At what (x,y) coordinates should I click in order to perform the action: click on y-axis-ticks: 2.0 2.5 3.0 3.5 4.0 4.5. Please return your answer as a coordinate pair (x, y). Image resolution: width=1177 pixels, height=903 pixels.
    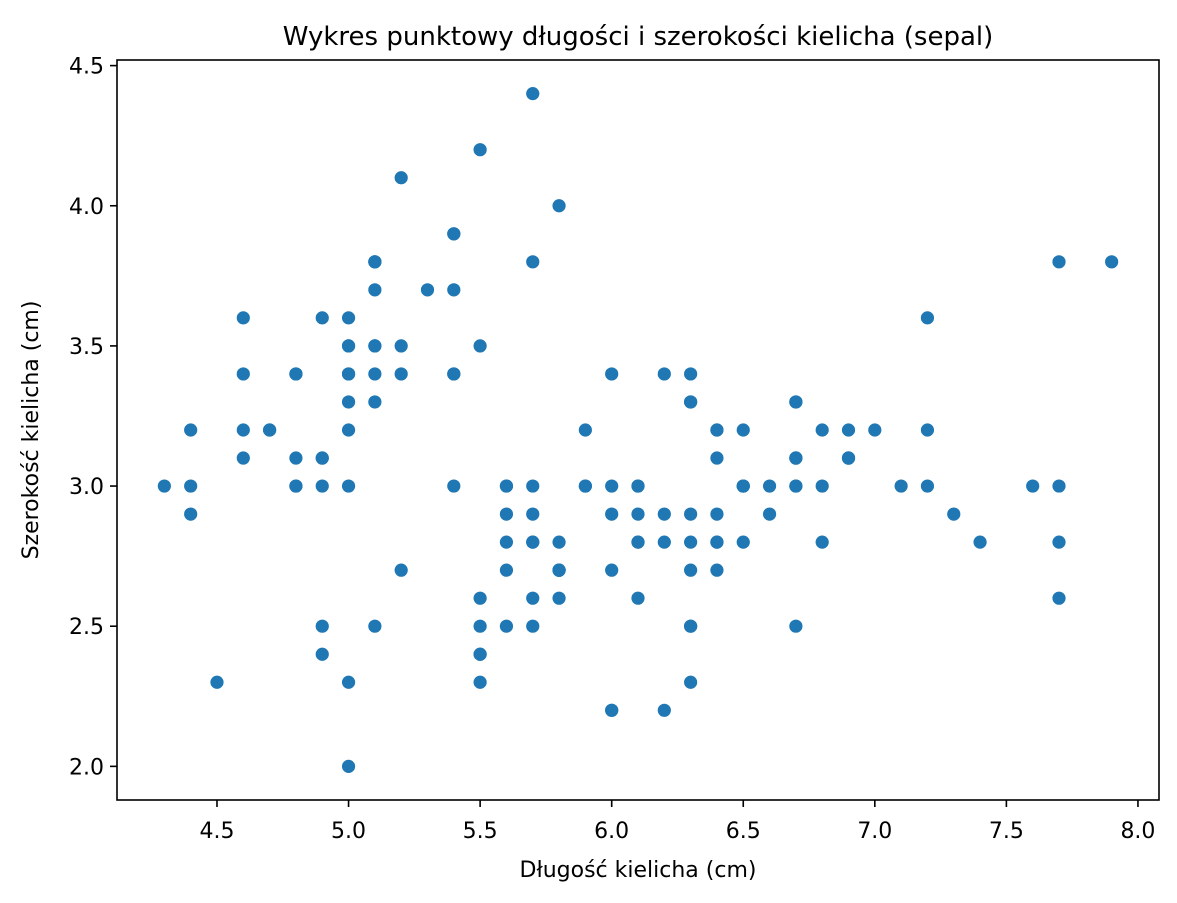
    Looking at the image, I should click on (93, 417).